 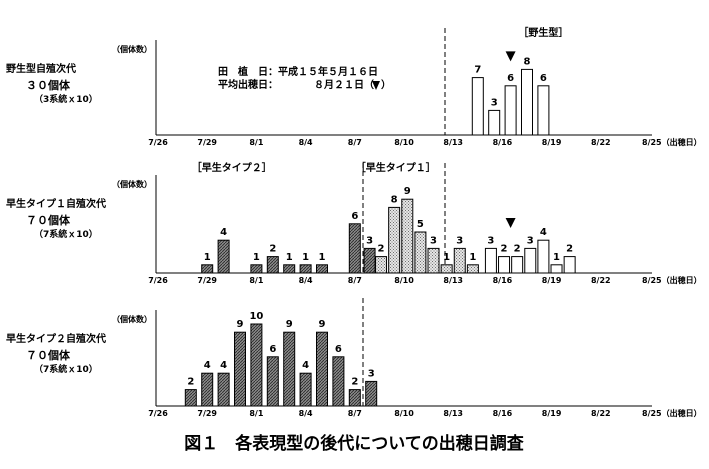 What do you see at coordinates (510, 223) in the screenshot?
I see `mean-marker-icon` at bounding box center [510, 223].